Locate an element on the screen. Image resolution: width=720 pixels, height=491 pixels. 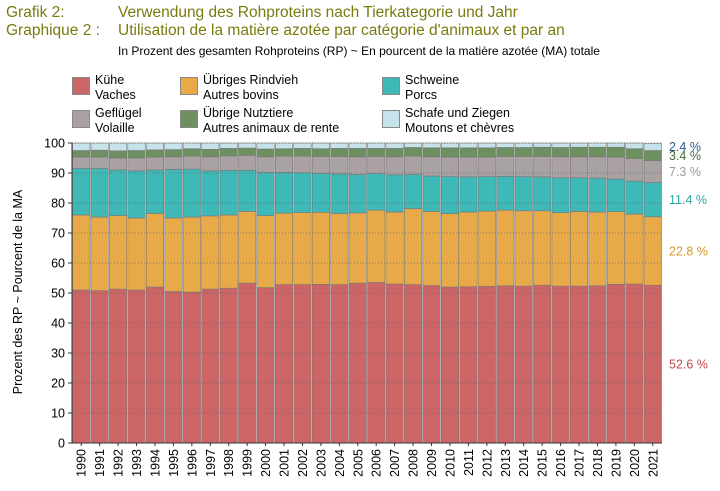
x-tick-label-2016: 2016 is located at coordinates (561, 463).